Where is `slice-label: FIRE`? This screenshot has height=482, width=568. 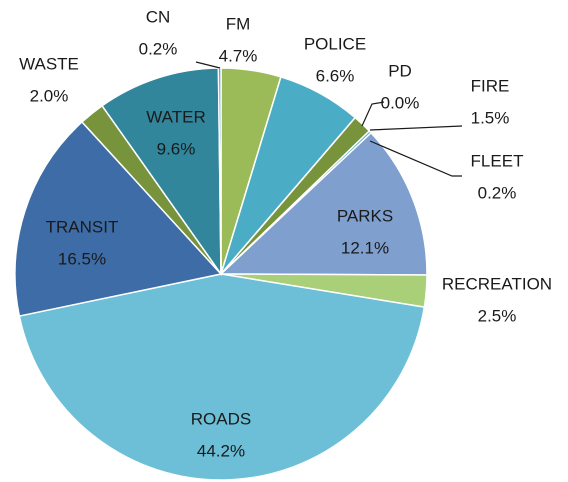 slice-label: FIRE is located at coordinates (490, 85).